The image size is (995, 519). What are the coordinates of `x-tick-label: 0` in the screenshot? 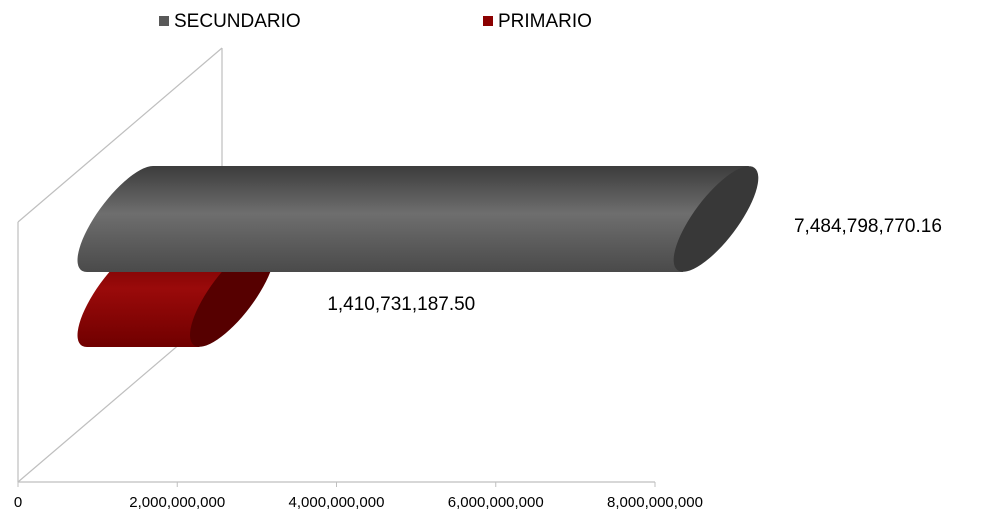 It's located at (18, 502).